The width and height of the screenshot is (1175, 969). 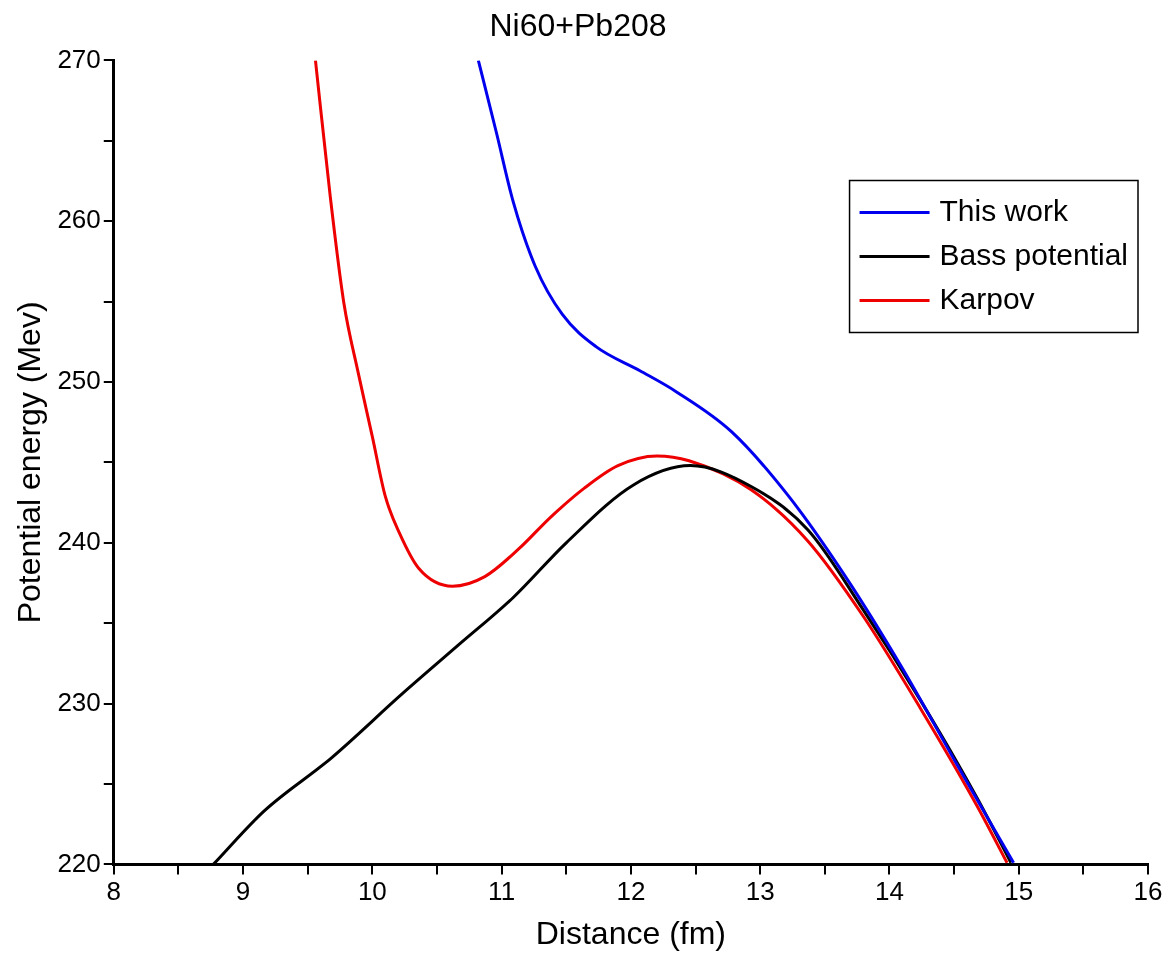 What do you see at coordinates (1148, 891) in the screenshot?
I see `x-tick-label: 16` at bounding box center [1148, 891].